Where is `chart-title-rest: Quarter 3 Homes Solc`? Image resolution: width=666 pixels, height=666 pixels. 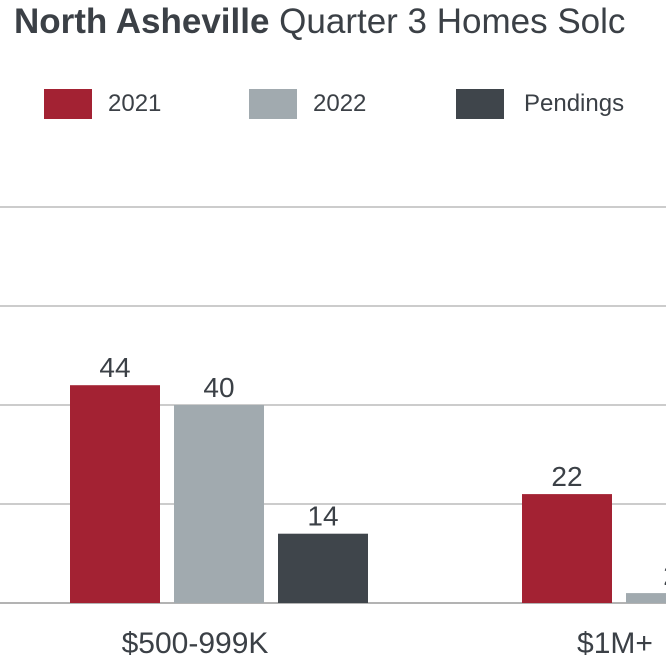
chart-title-rest: Quarter 3 Homes Solc is located at coordinates (452, 21).